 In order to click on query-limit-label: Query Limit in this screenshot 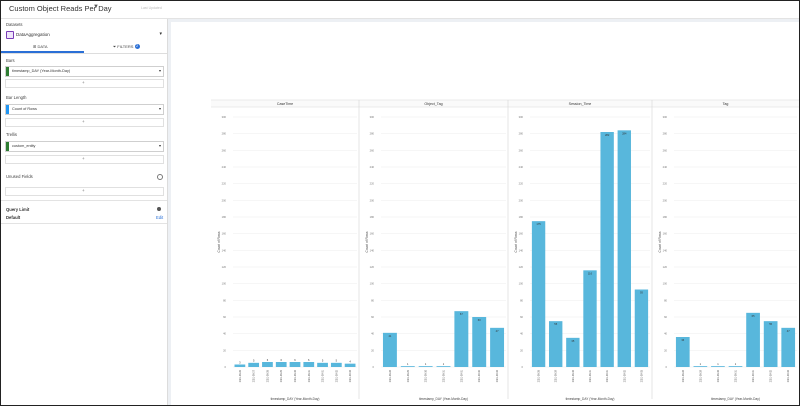, I will do `click(18, 209)`.